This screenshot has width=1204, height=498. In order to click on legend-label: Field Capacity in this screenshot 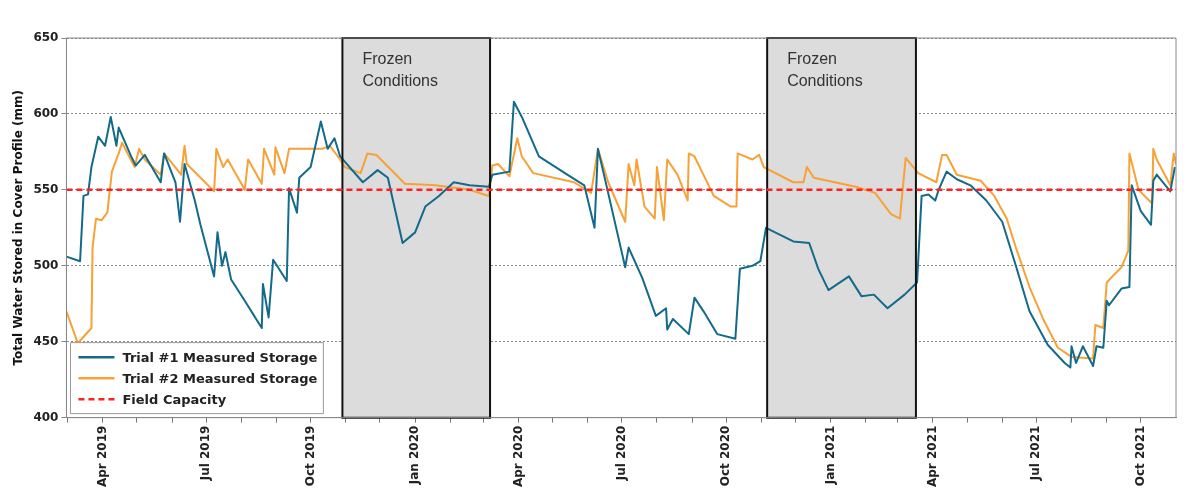, I will do `click(174, 399)`.